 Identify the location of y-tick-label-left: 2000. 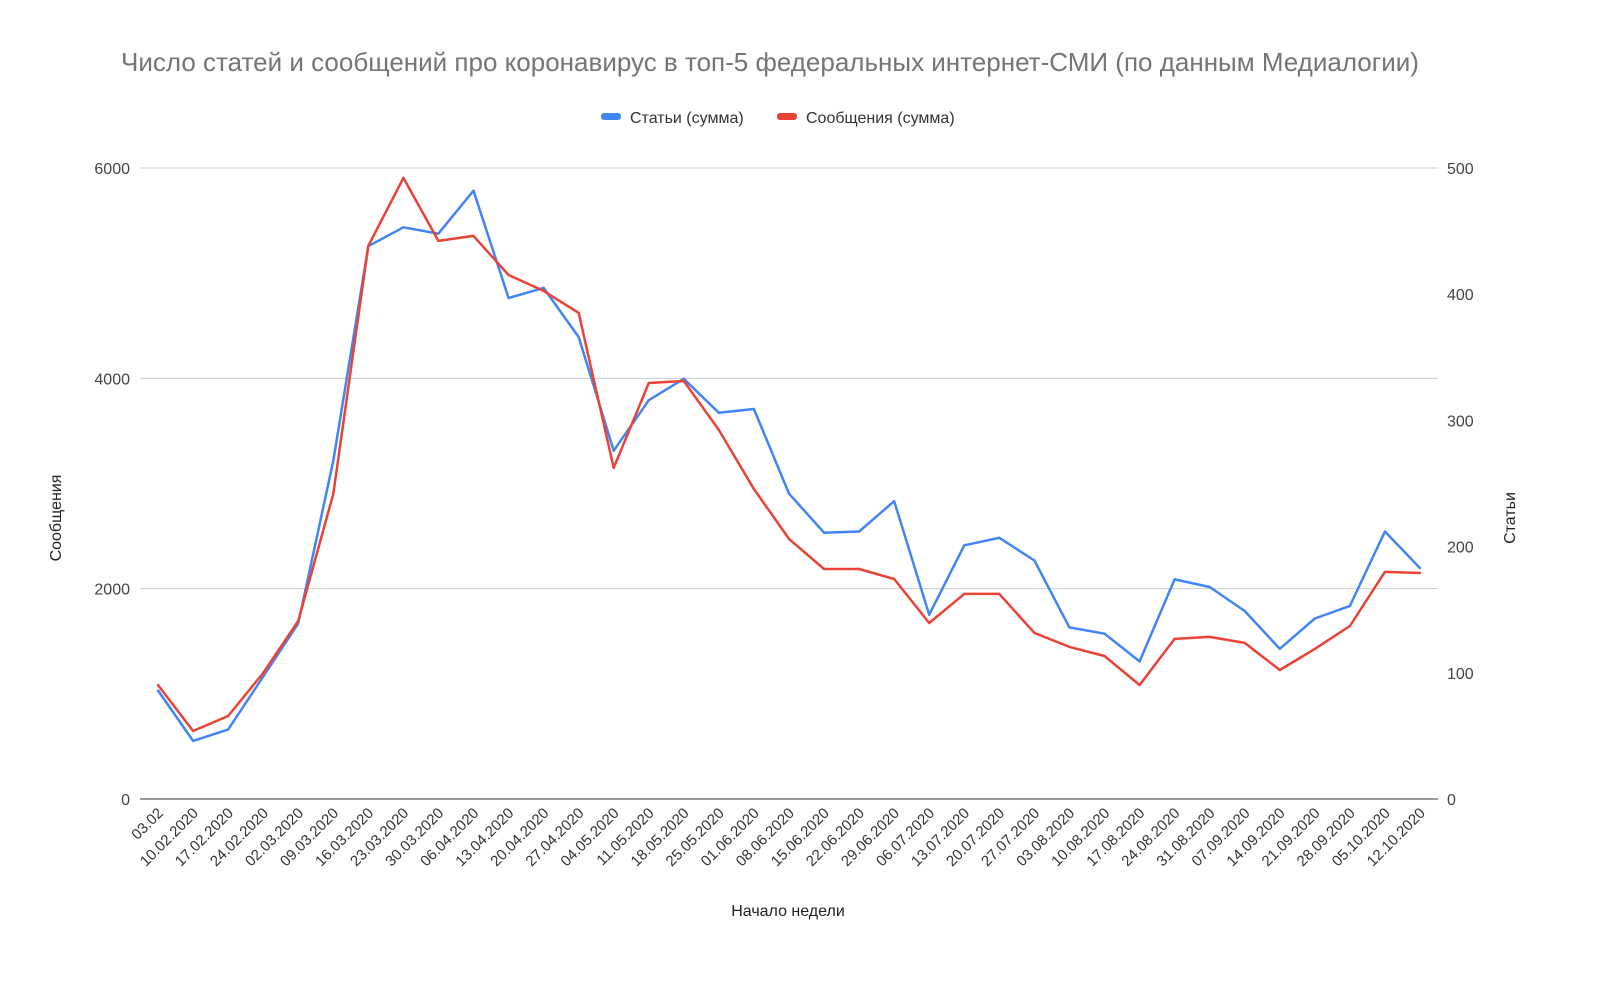
(112, 590).